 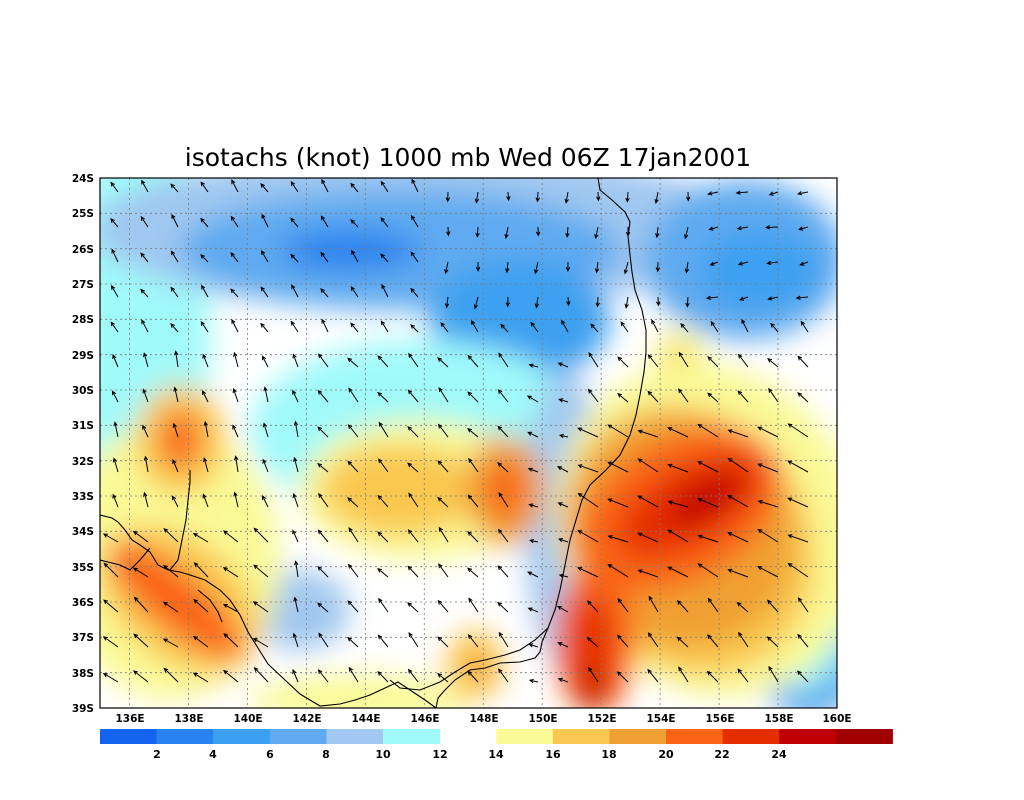 What do you see at coordinates (705, 500) in the screenshot?
I see `shade-maroon-core-east` at bounding box center [705, 500].